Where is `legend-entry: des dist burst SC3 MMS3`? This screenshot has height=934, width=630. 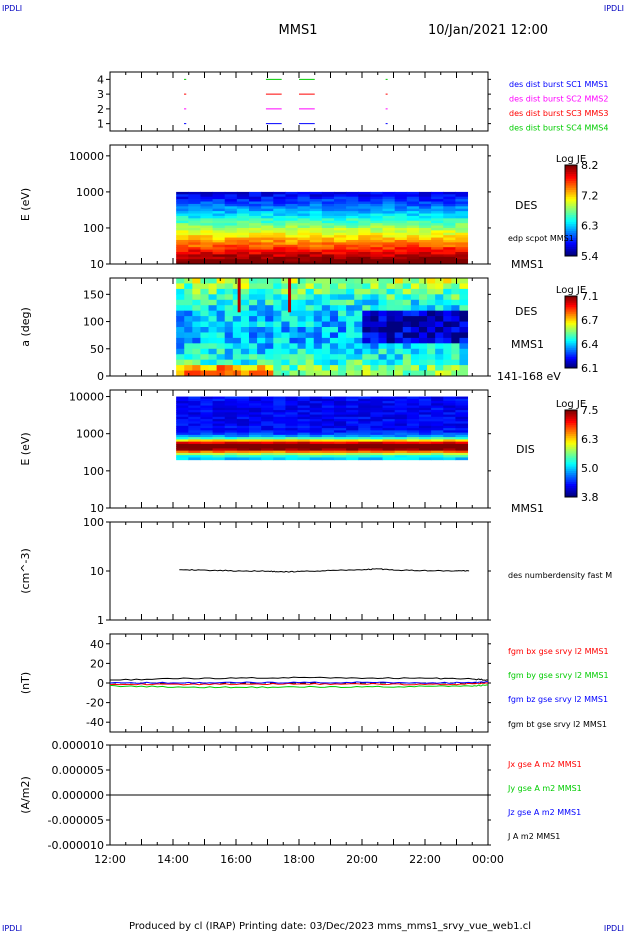
legend-entry: des dist burst SC3 MMS3 is located at coordinates (558, 113).